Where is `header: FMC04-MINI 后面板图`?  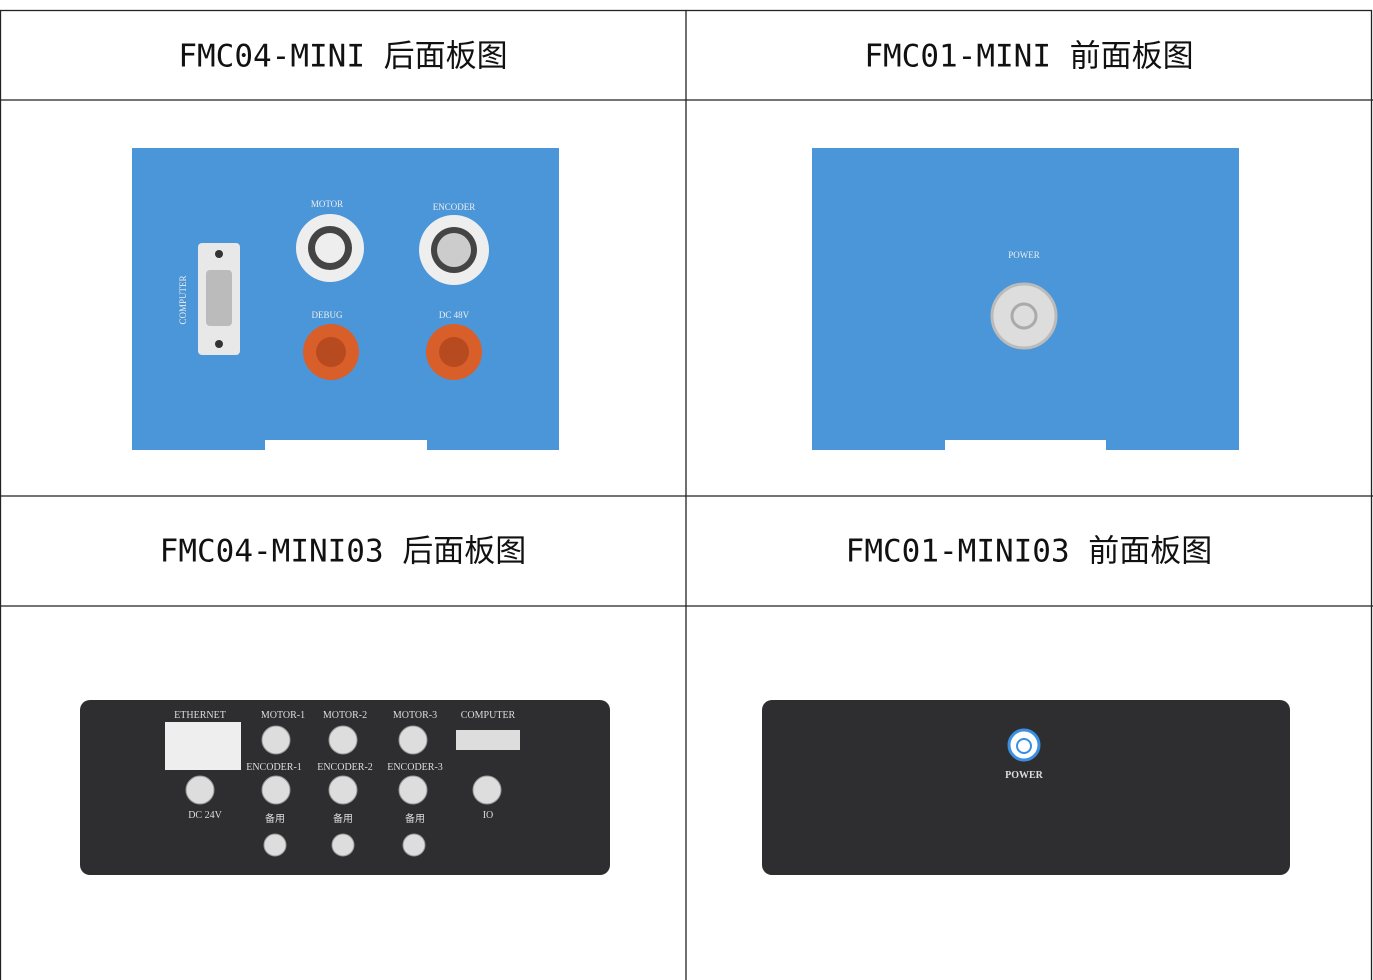 header: FMC04-MINI 后面板图 is located at coordinates (342, 57).